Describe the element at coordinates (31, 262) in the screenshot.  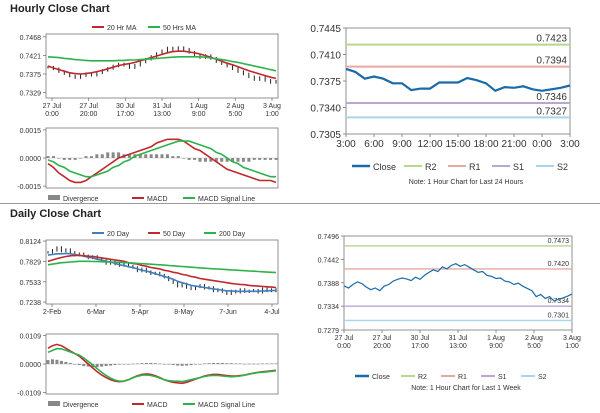
I see `y-tick-label: 0.7829` at that location.